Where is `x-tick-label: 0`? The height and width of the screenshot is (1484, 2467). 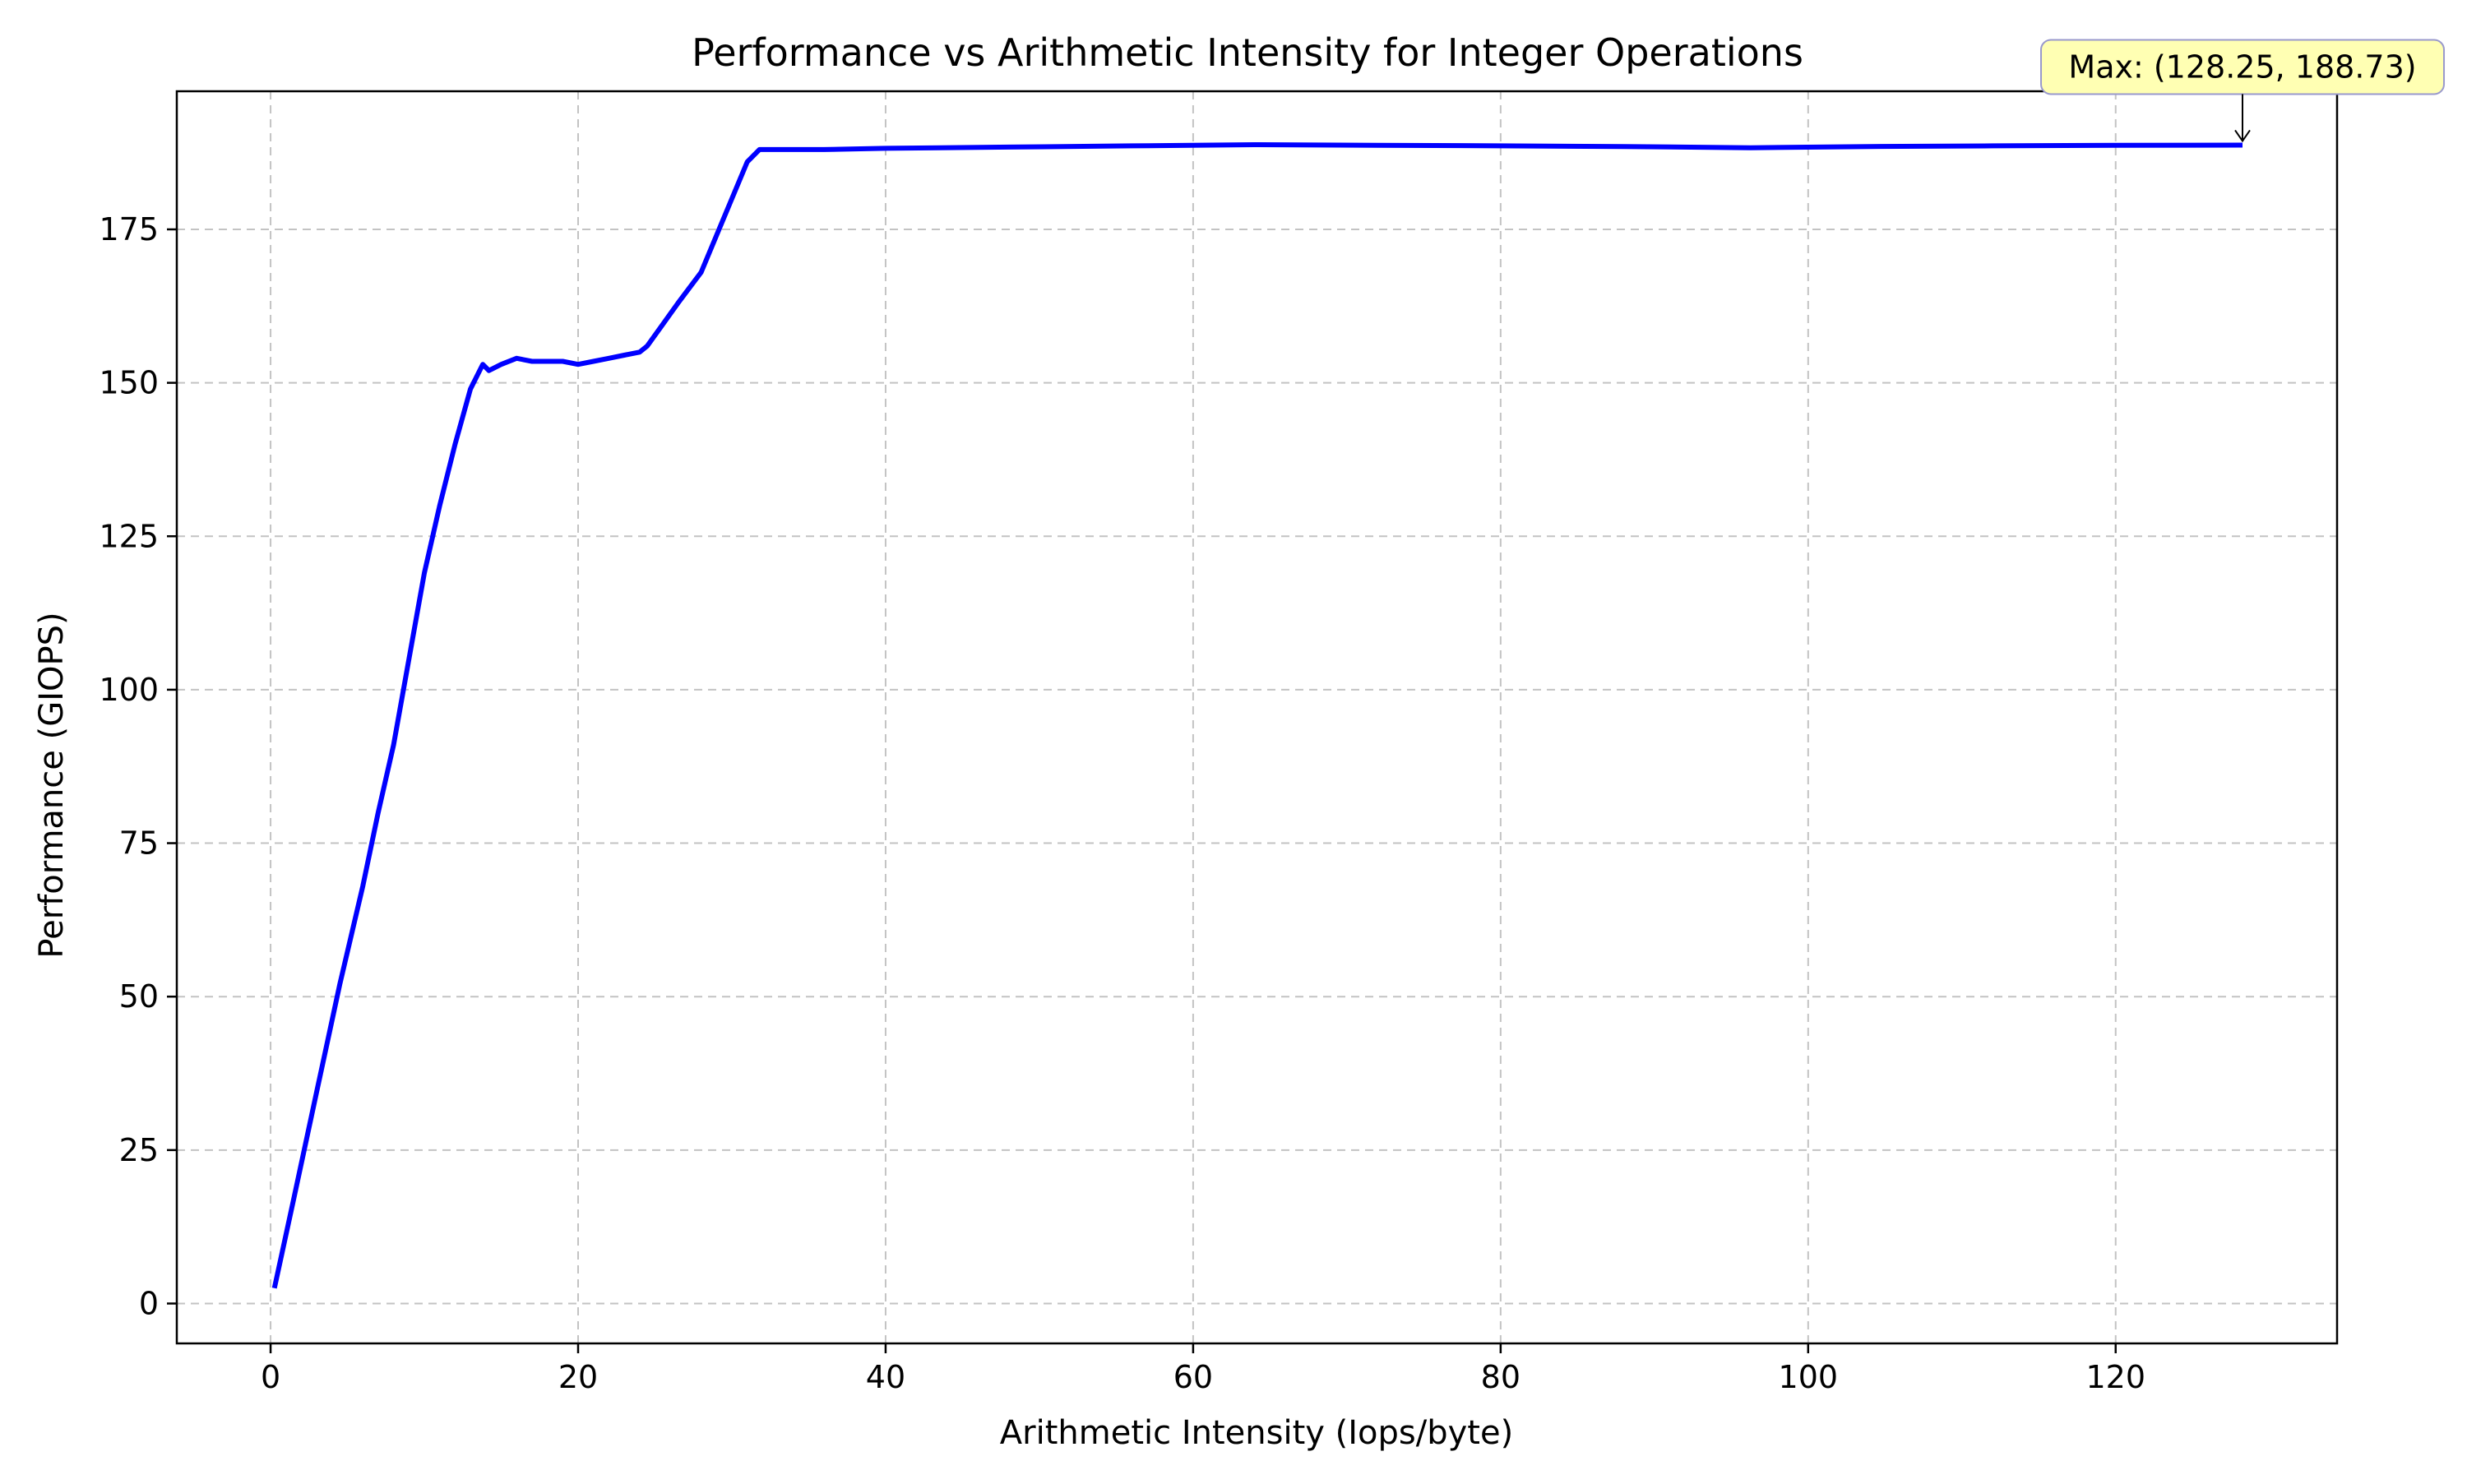
x-tick-label: 0 is located at coordinates (270, 1377).